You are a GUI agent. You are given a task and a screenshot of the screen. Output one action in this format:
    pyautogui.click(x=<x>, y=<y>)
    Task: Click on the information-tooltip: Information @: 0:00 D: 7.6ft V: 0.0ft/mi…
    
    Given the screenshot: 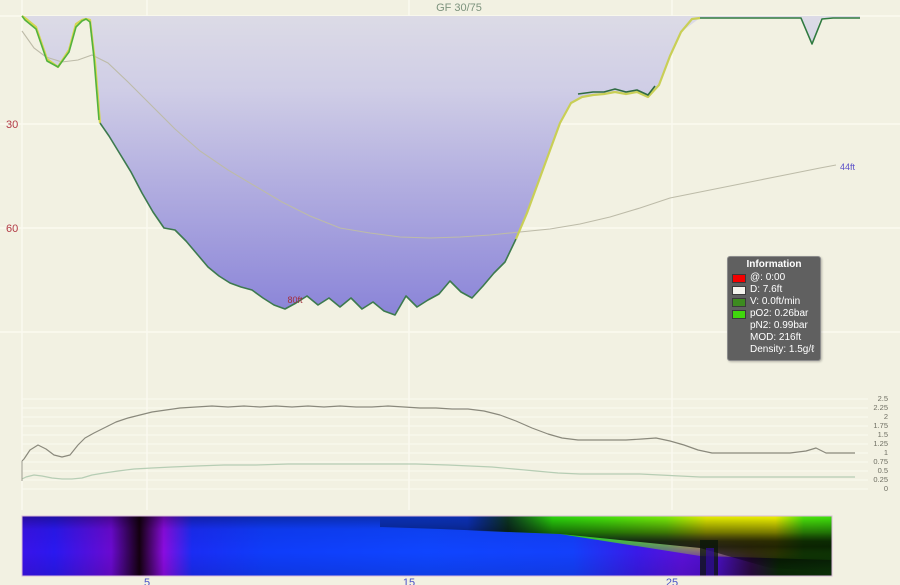 What is the action you would take?
    pyautogui.click(x=774, y=308)
    